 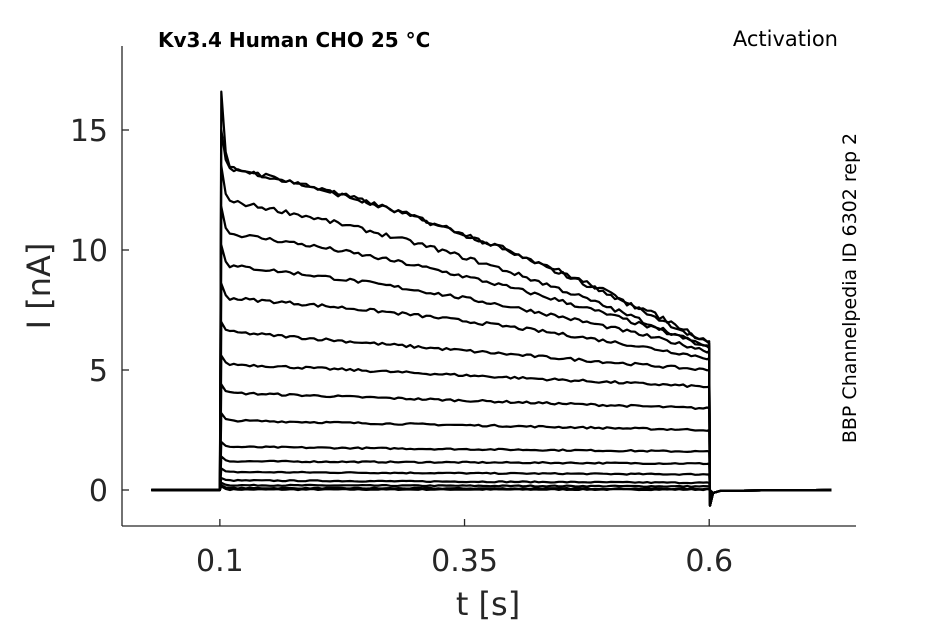 What do you see at coordinates (785, 39) in the screenshot?
I see `protocol-label: Activation` at bounding box center [785, 39].